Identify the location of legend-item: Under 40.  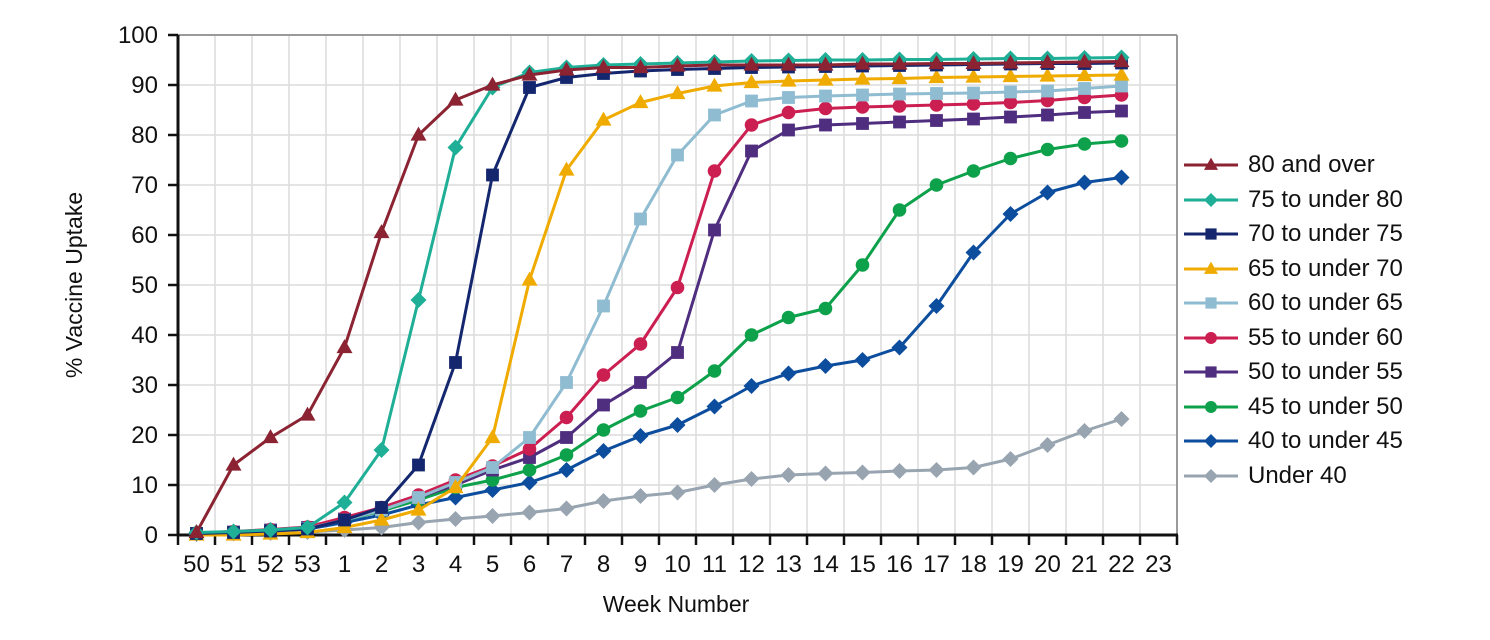
(1292, 476).